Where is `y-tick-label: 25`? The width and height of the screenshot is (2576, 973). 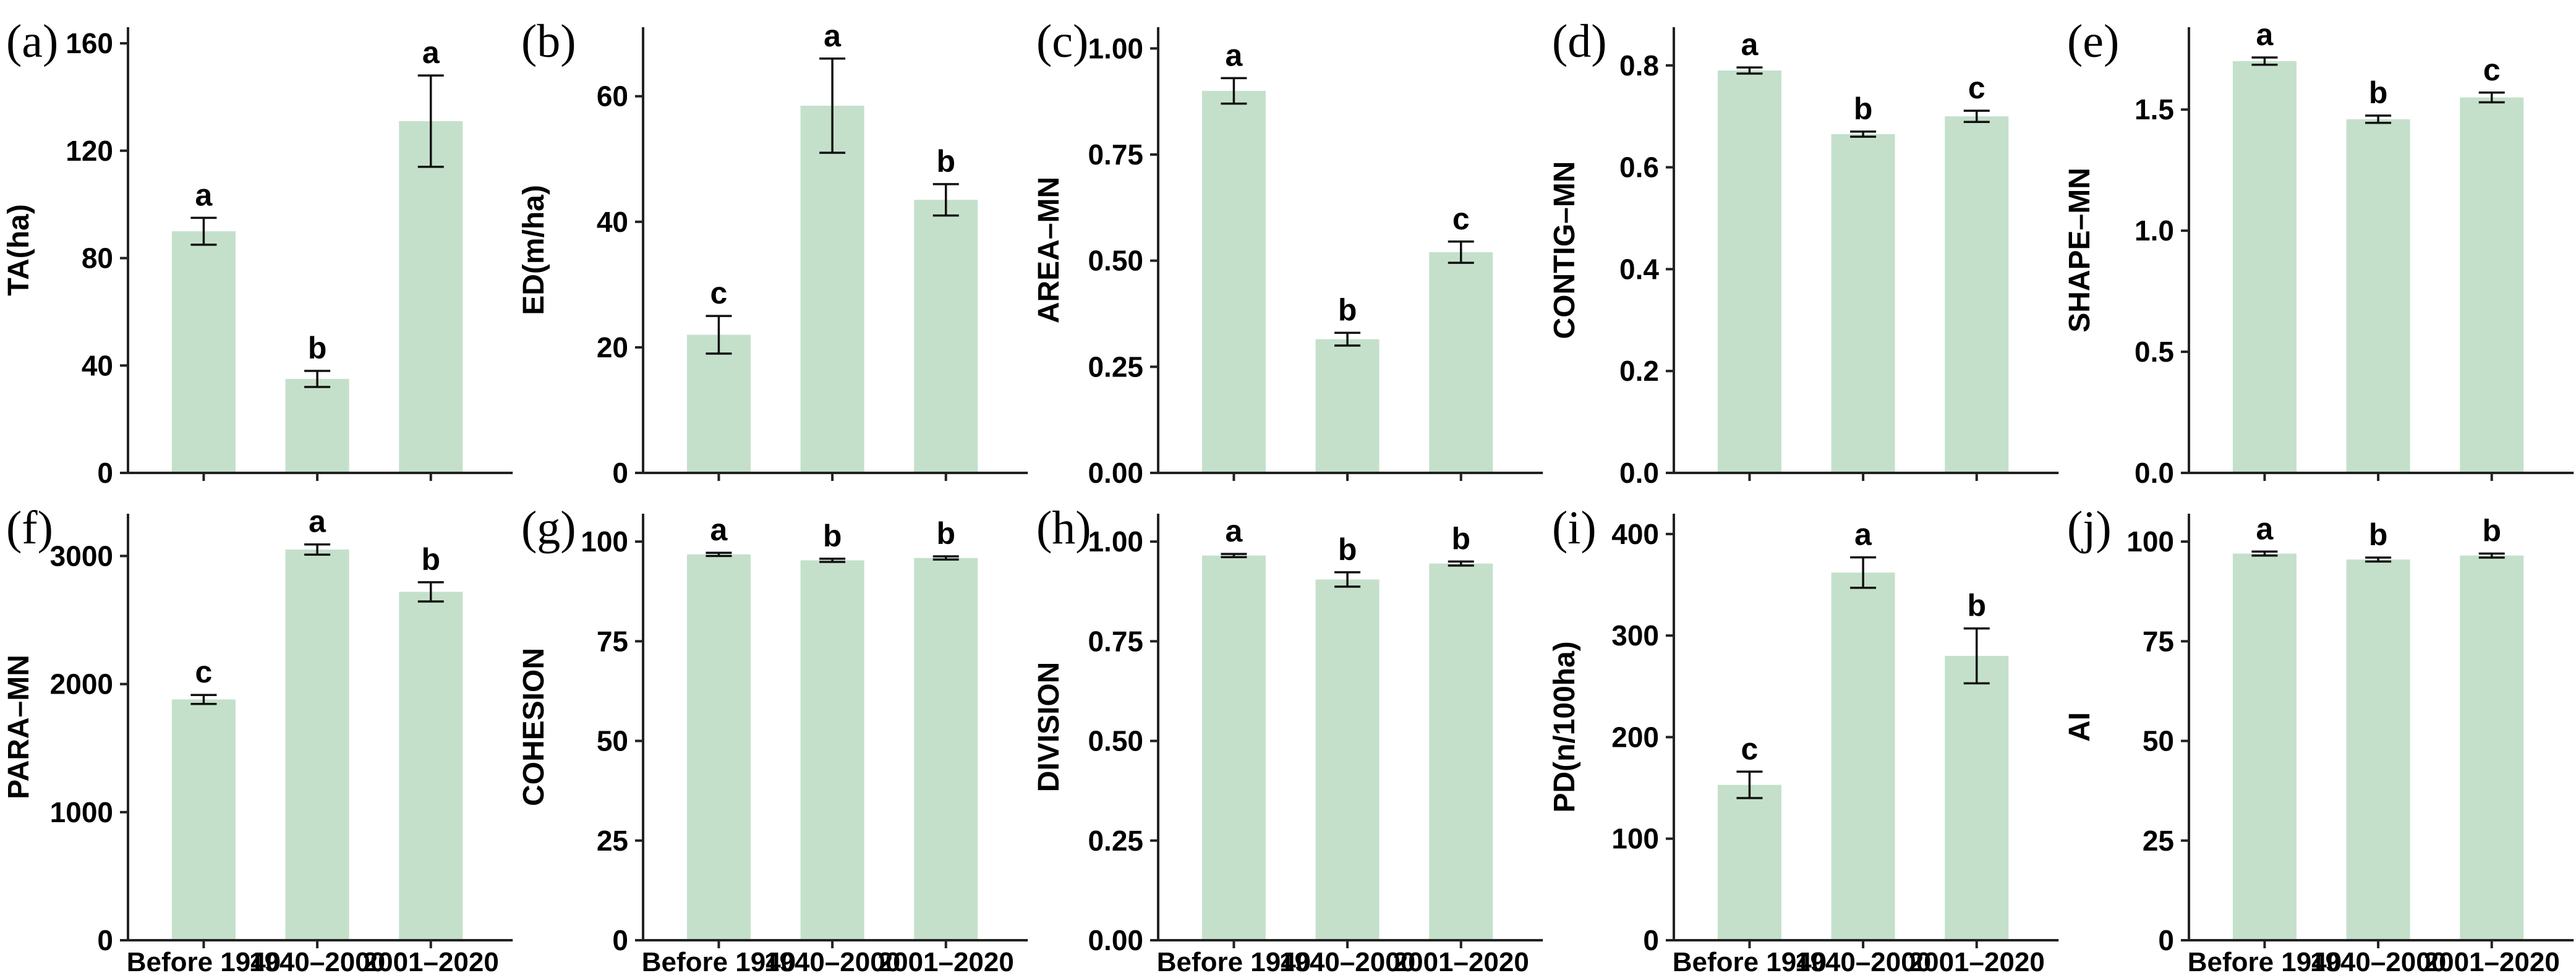
y-tick-label: 25 is located at coordinates (612, 841).